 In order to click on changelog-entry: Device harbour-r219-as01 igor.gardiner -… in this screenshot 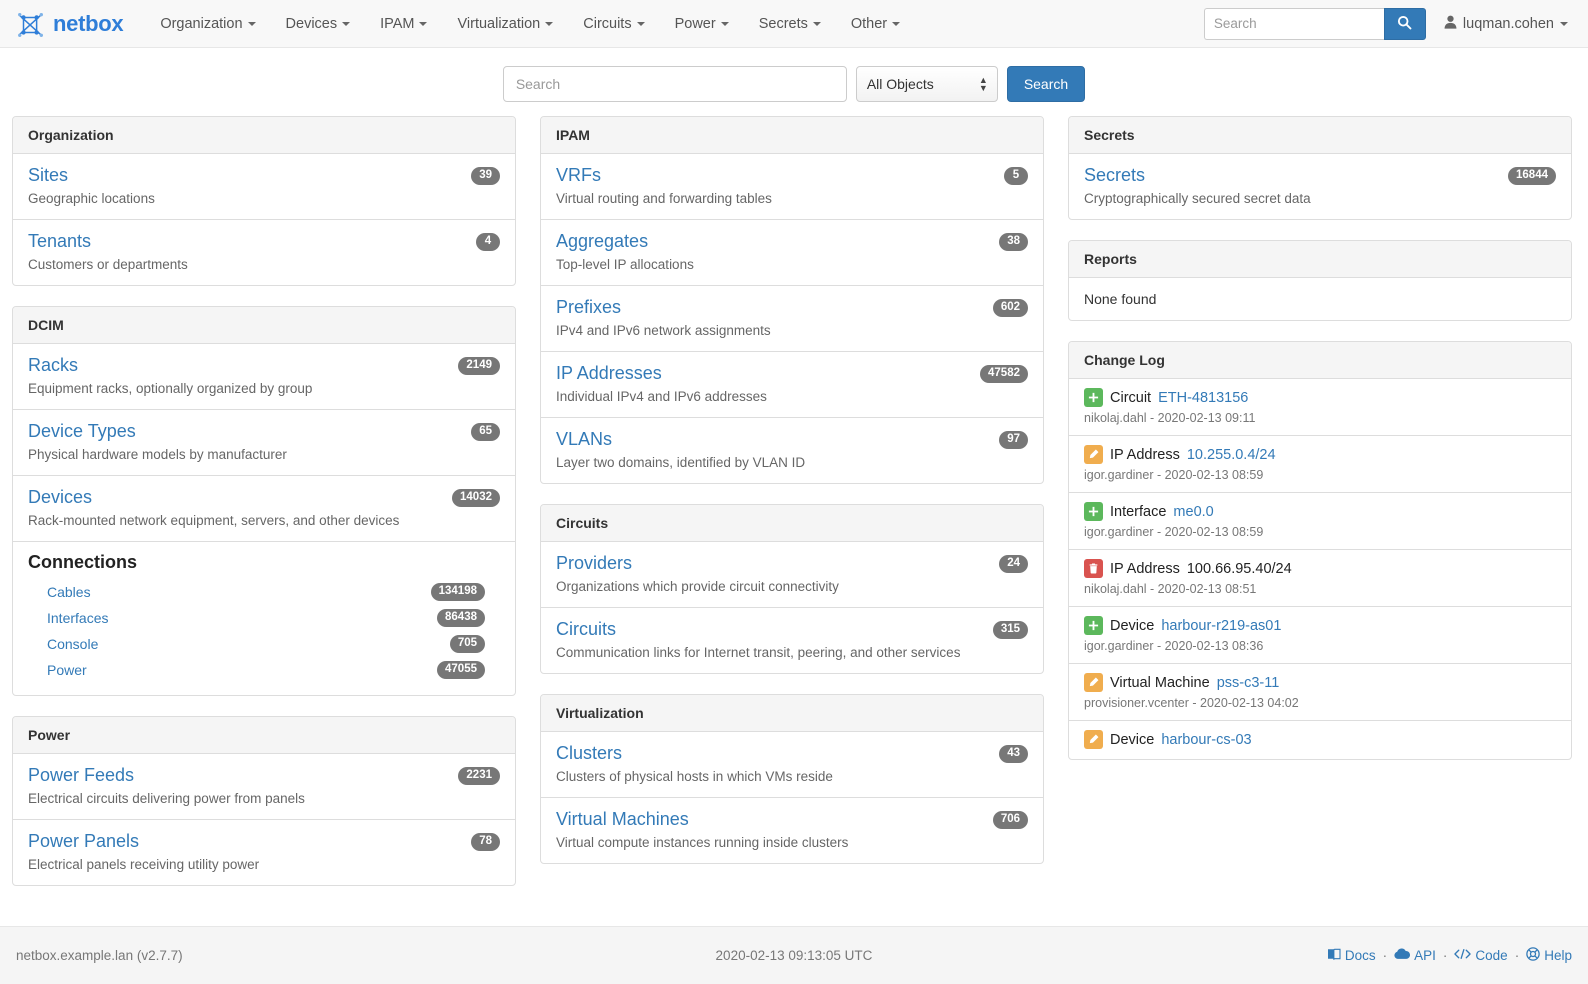, I will do `click(1320, 636)`.